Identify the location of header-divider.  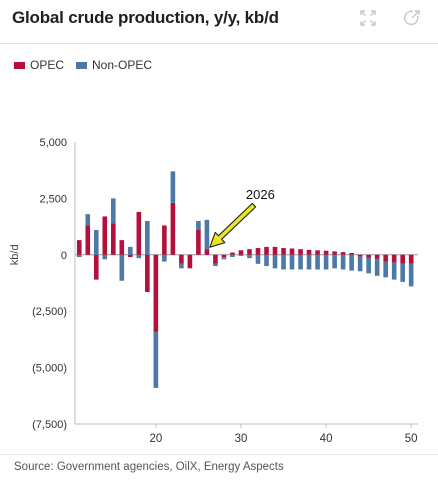
(219, 43).